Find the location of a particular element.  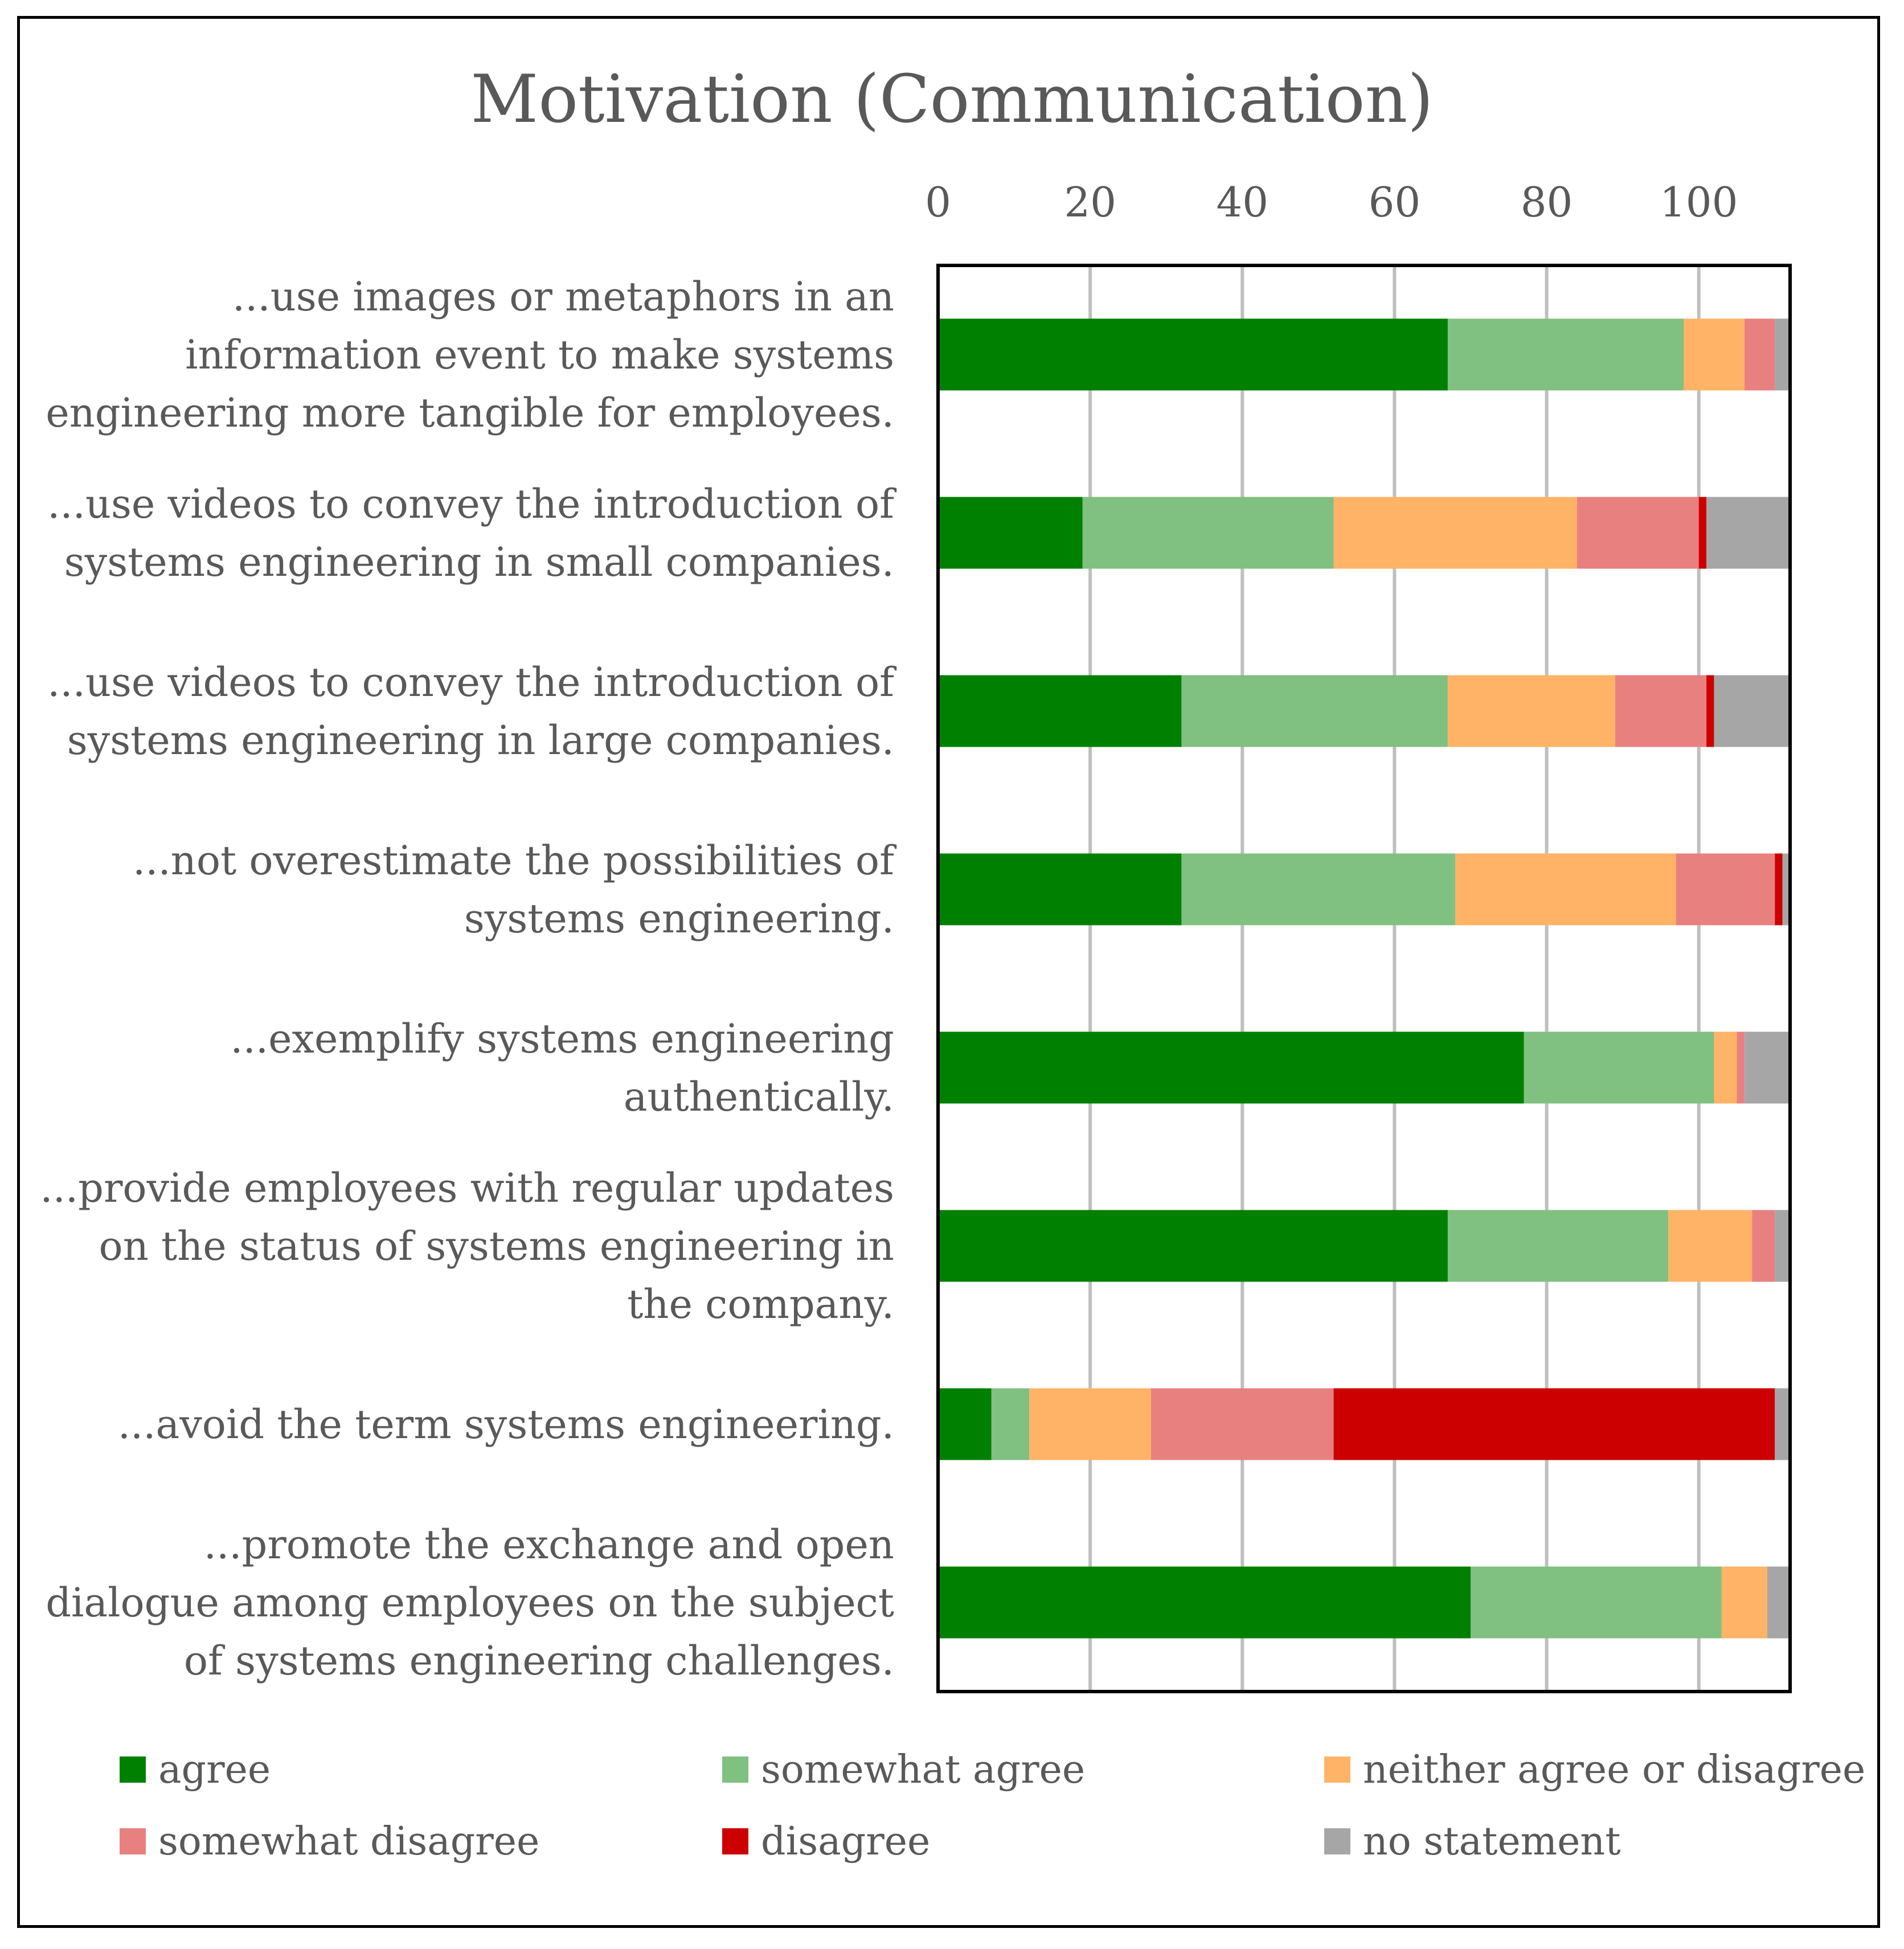

legend-item-agree: agree is located at coordinates (195, 1769).